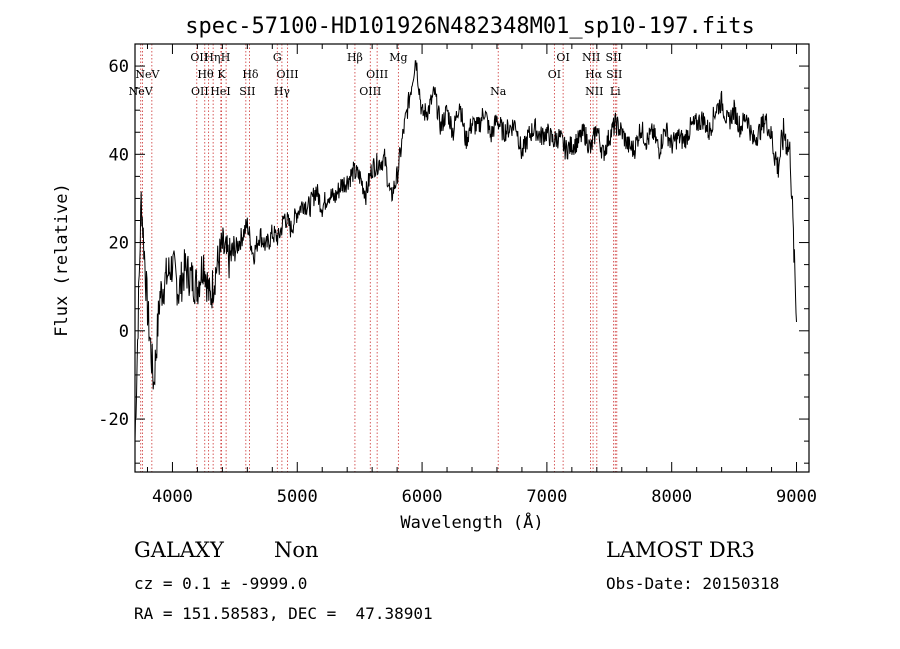  What do you see at coordinates (287, 74) in the screenshot?
I see `line-label-12: OIII` at bounding box center [287, 74].